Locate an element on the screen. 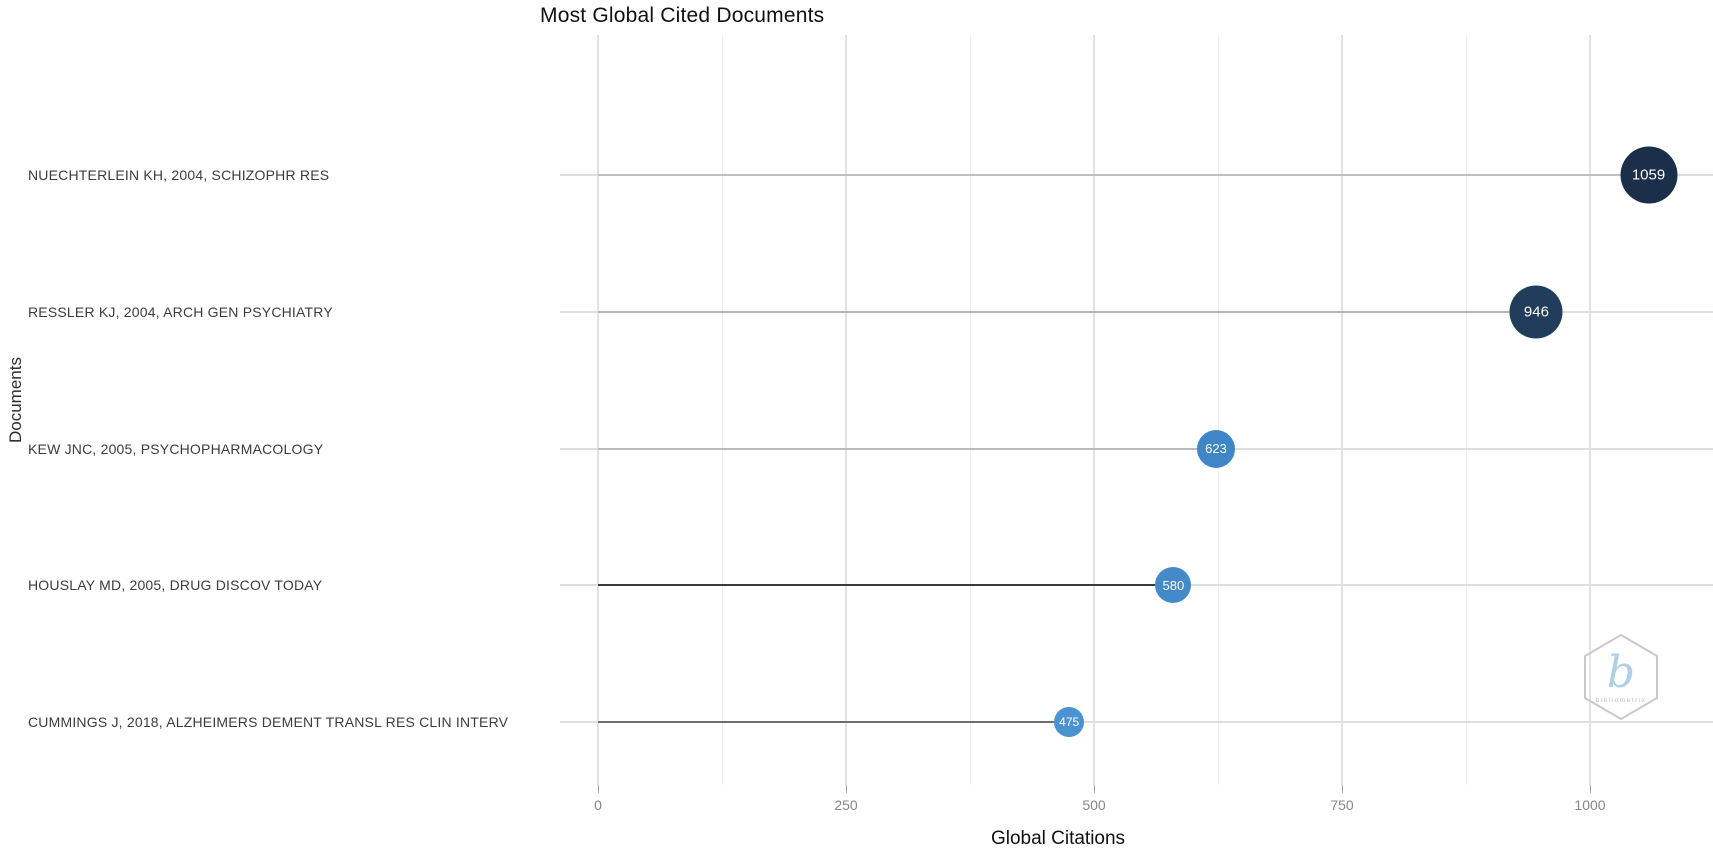 This screenshot has height=858, width=1713. lollipop-dot: 580 is located at coordinates (1173, 585).